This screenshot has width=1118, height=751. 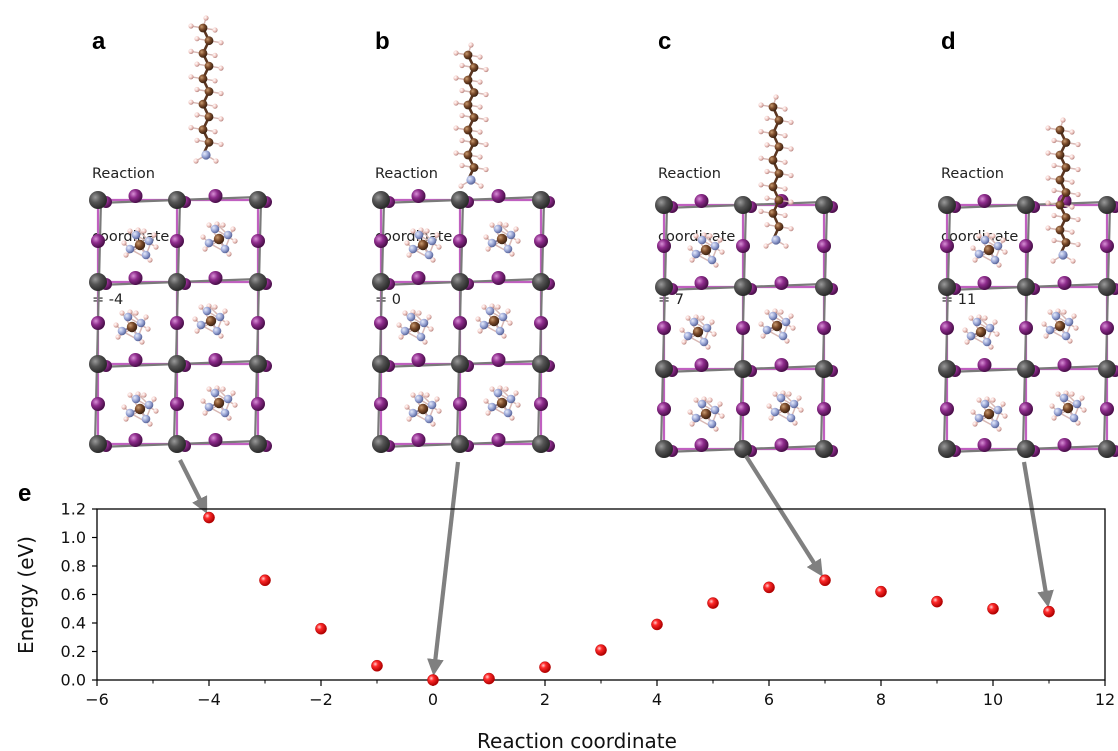 I want to click on pointer-arrow-d, so click(x=1037, y=534).